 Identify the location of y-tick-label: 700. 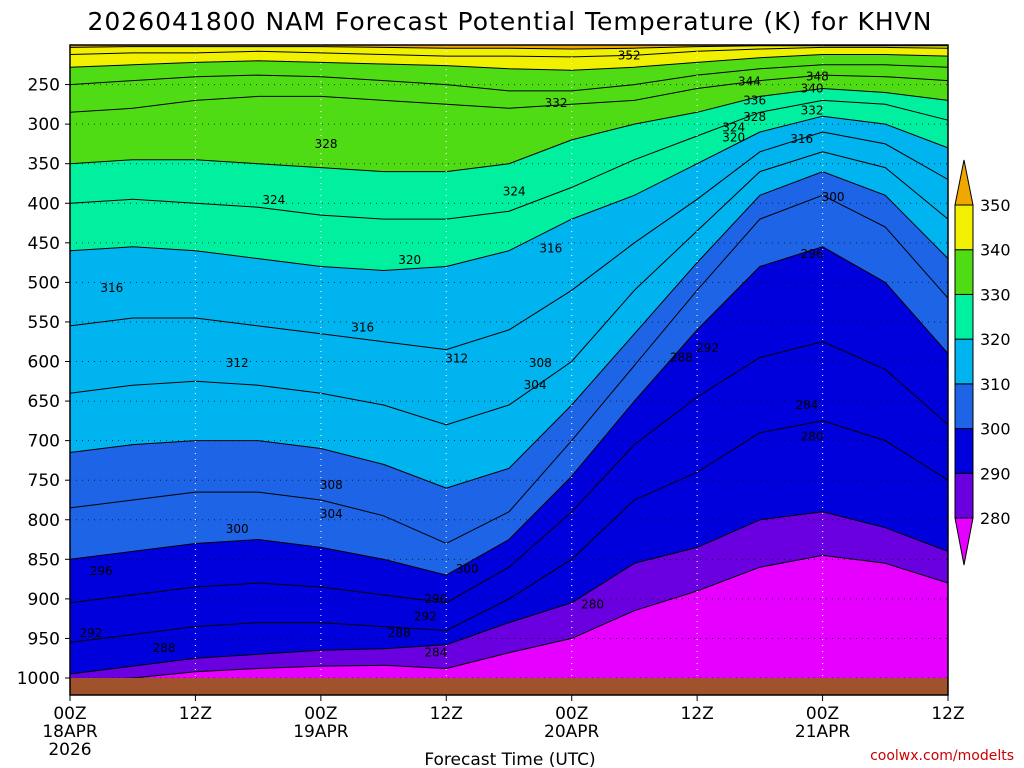
(44, 442).